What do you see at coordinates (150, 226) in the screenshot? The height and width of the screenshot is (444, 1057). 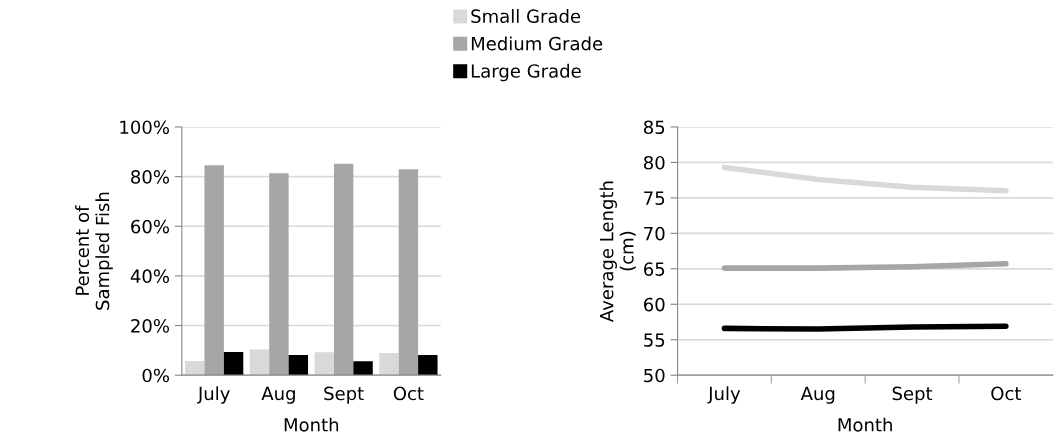 I see `y-tick-label: 60%` at bounding box center [150, 226].